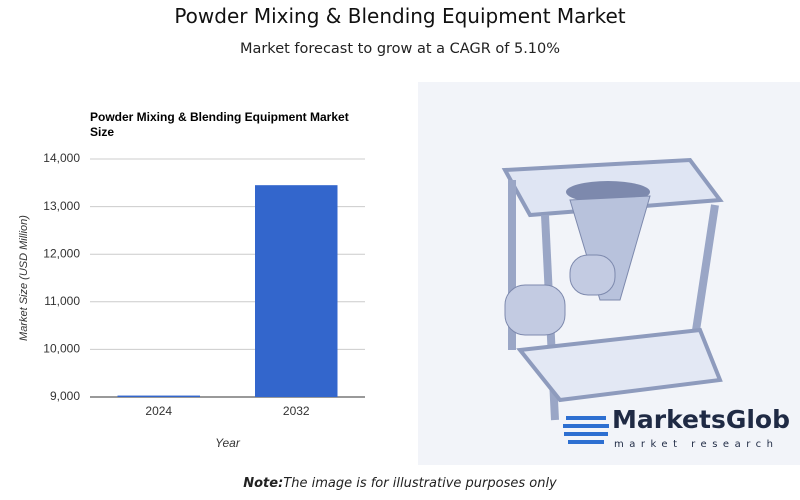  Describe the element at coordinates (65, 396) in the screenshot. I see `y-tick-label: 9,000` at that location.